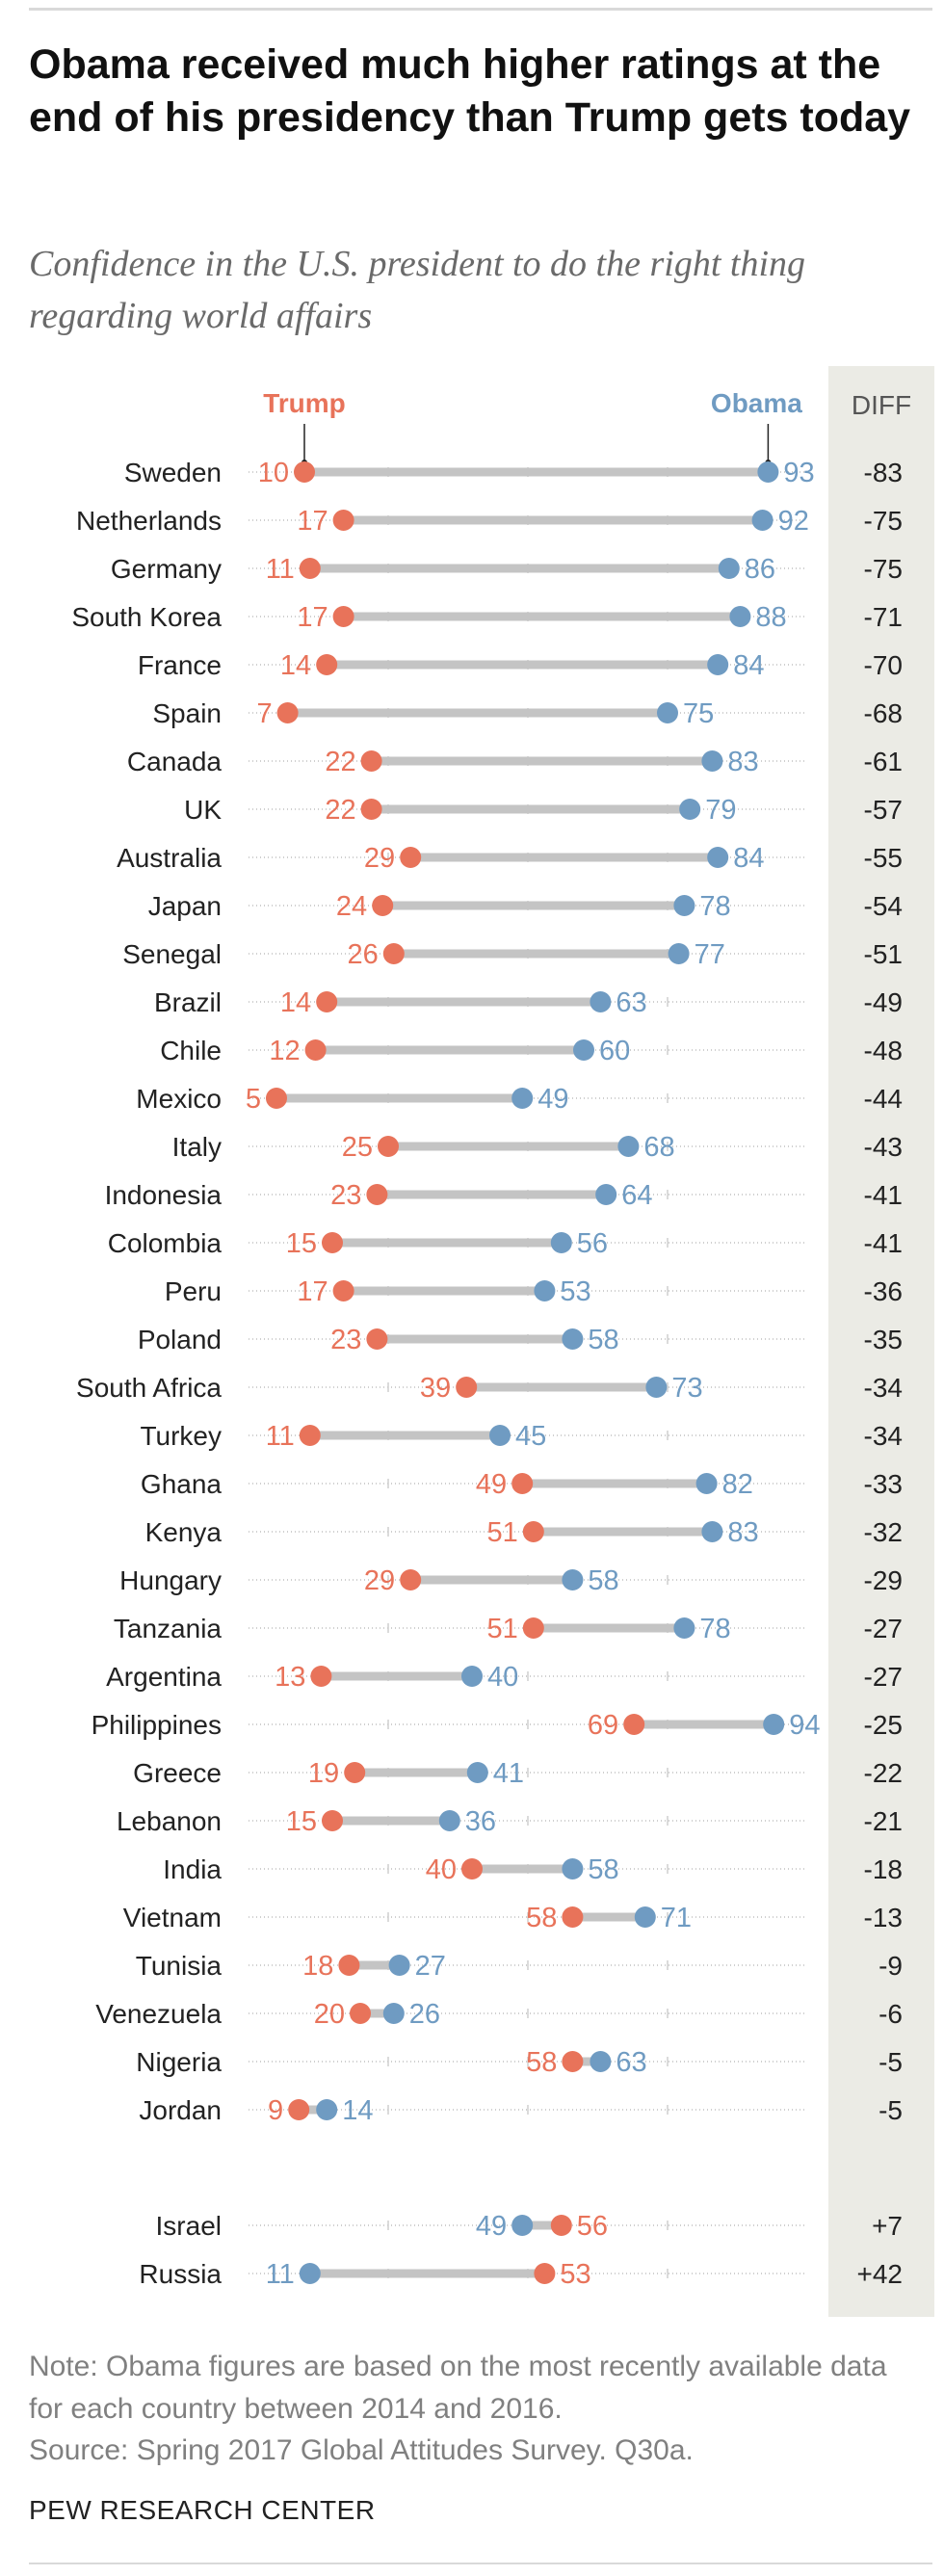 The width and height of the screenshot is (944, 2576). What do you see at coordinates (883, 1484) in the screenshot?
I see `diff-value: -33` at bounding box center [883, 1484].